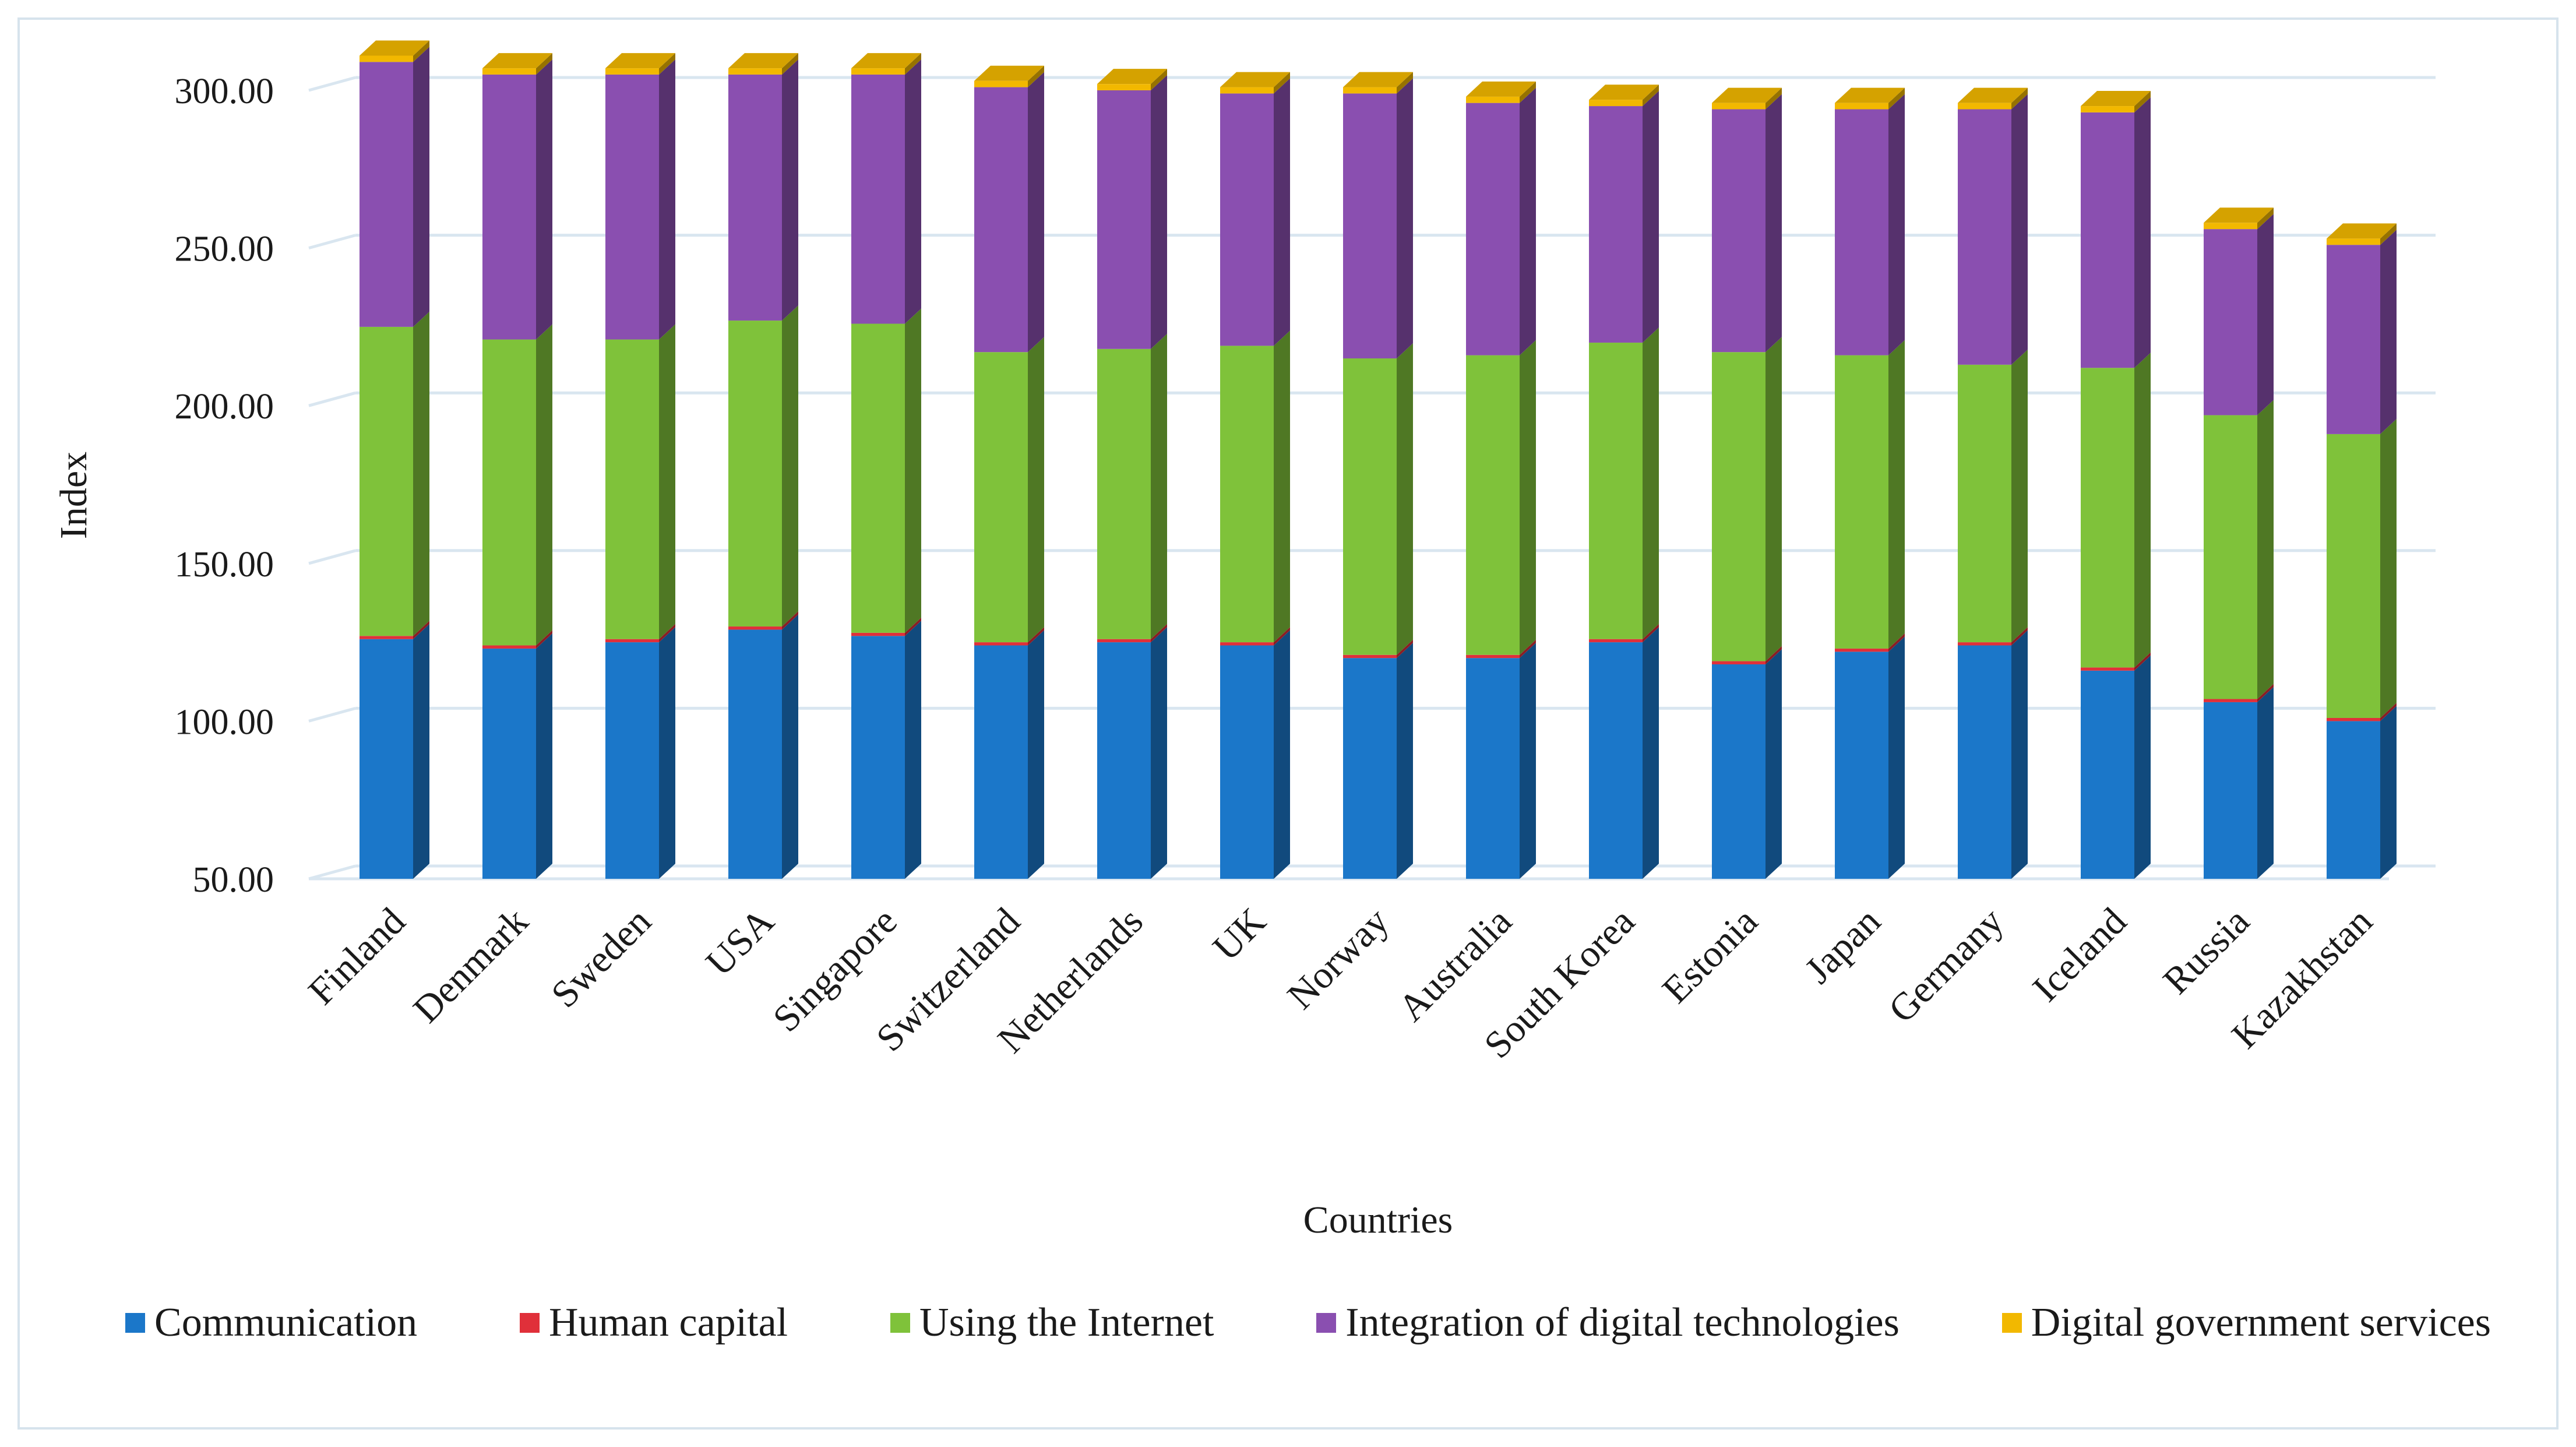  Describe the element at coordinates (224, 249) in the screenshot. I see `y-tick-label: 250.00` at that location.